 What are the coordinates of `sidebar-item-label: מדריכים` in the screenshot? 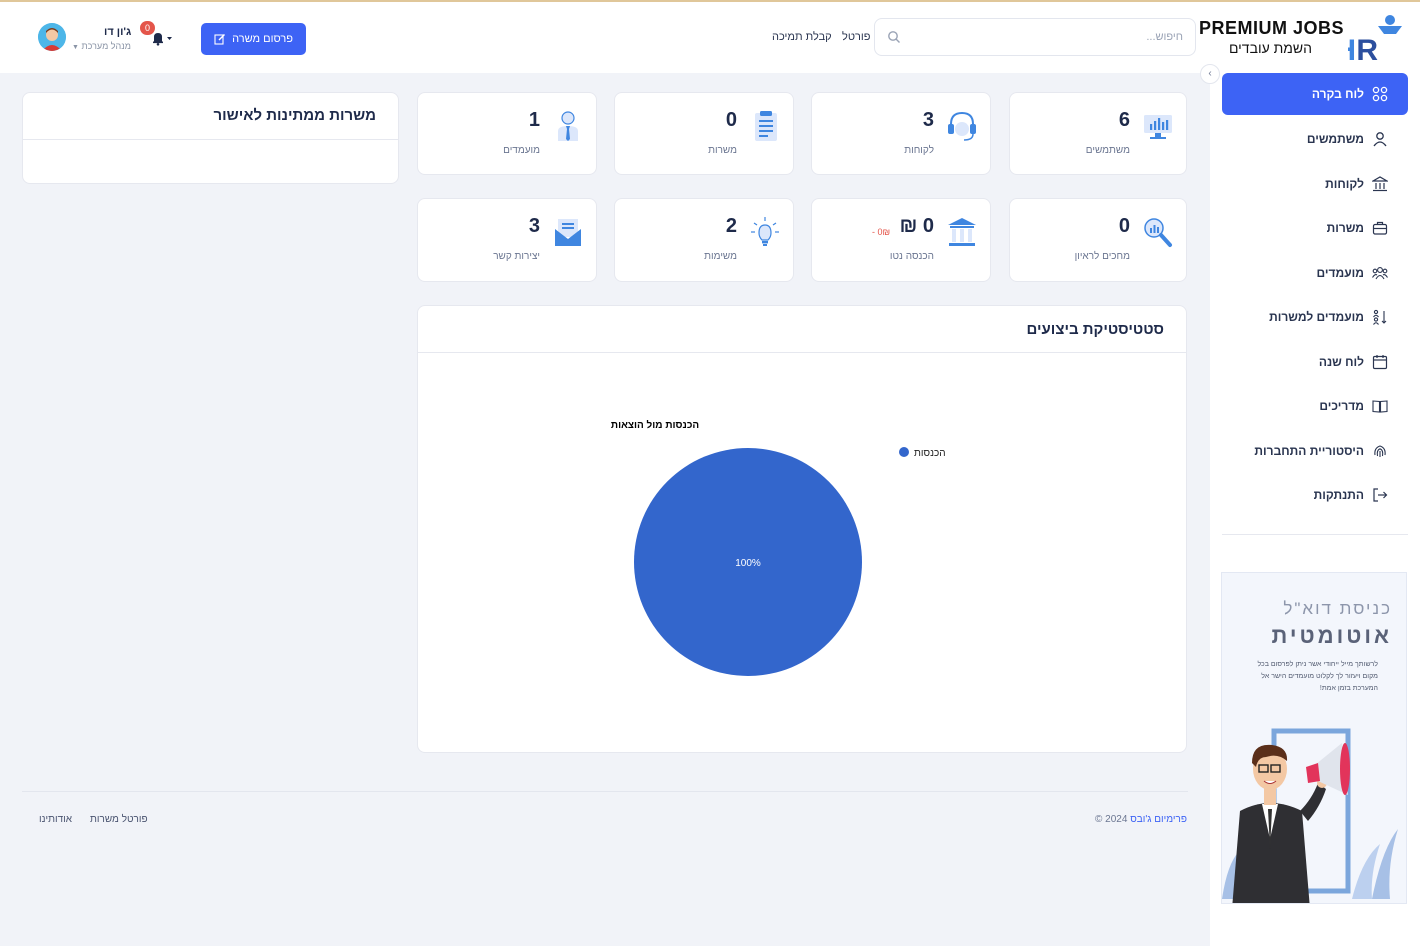 It's located at (1341, 406).